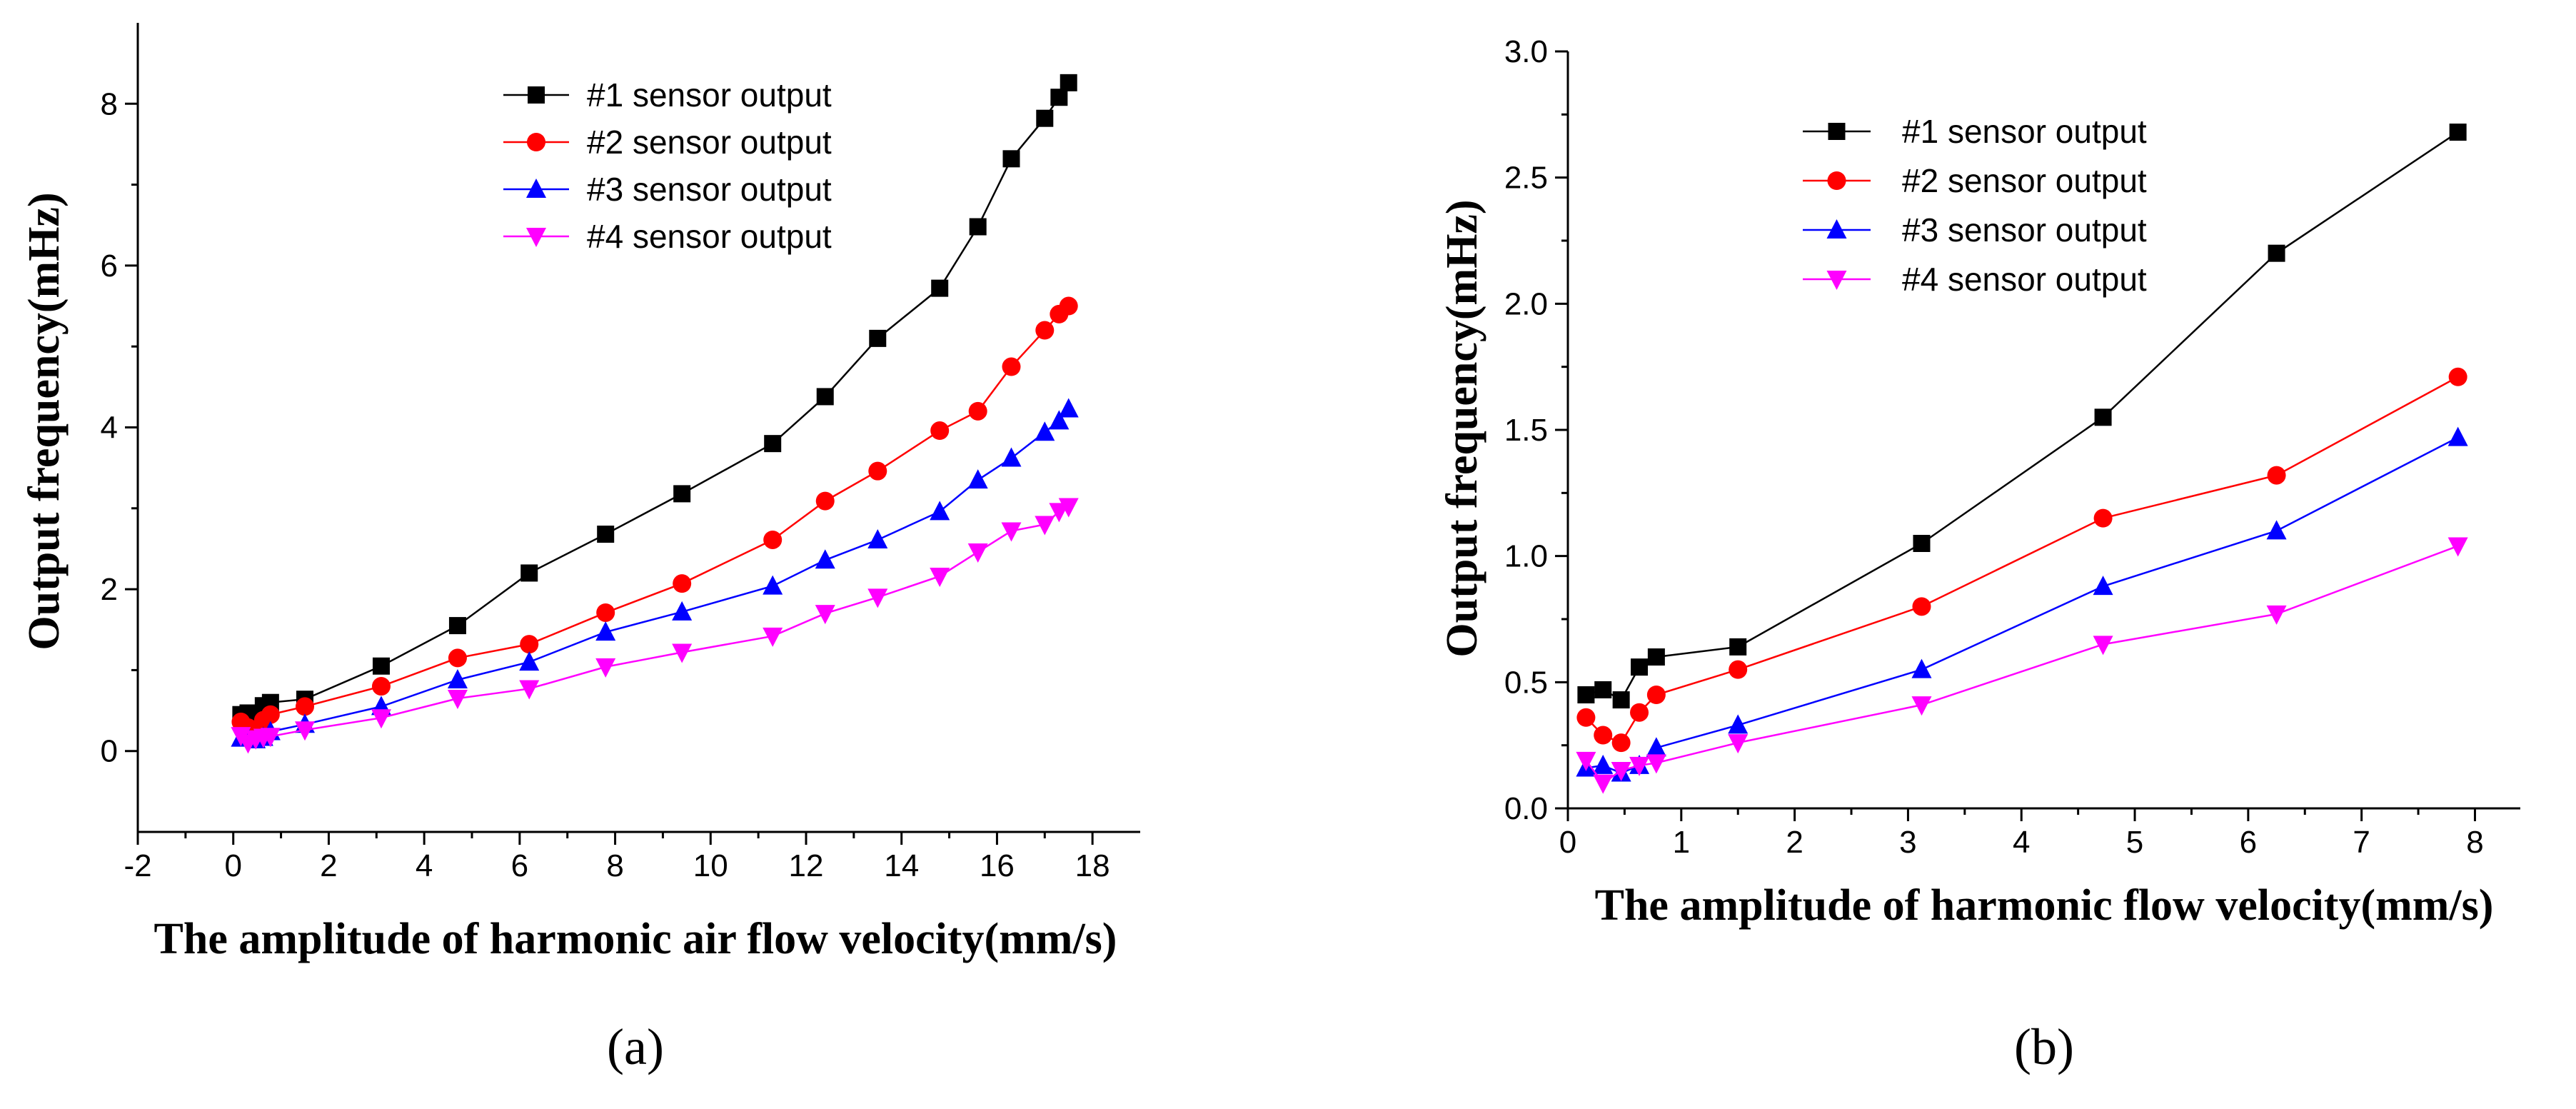  Describe the element at coordinates (1526, 431) in the screenshot. I see `y-tick-label: 1.5` at that location.